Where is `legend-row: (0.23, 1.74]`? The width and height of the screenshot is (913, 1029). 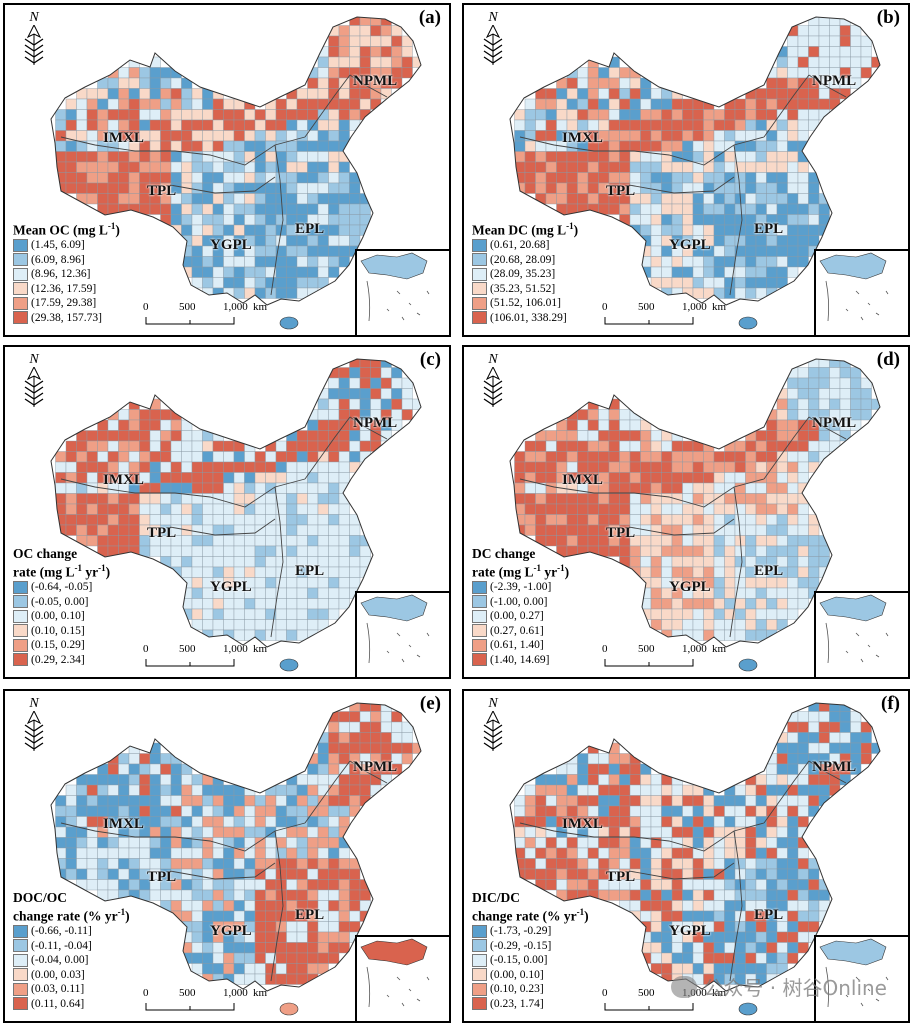 legend-row: (0.23, 1.74] is located at coordinates (530, 1004).